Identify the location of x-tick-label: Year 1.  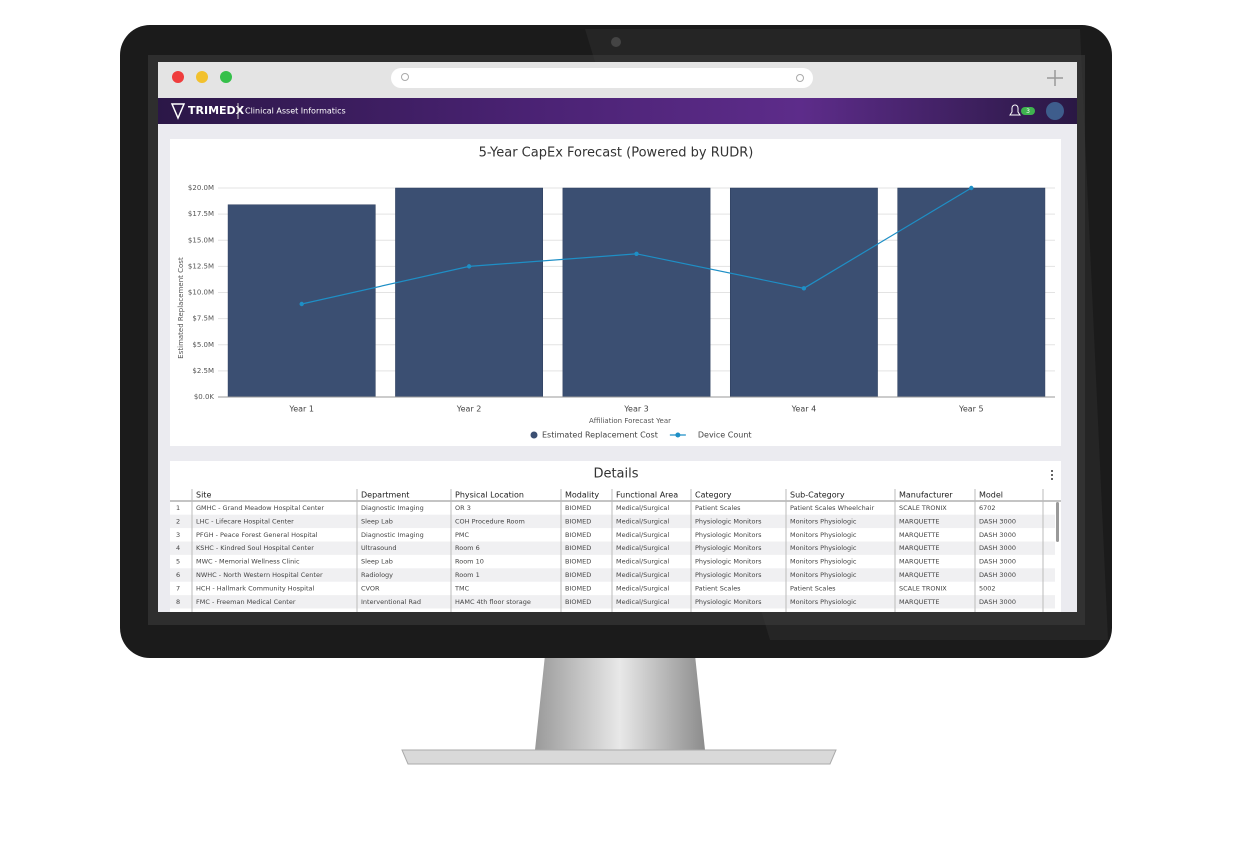
(301, 409).